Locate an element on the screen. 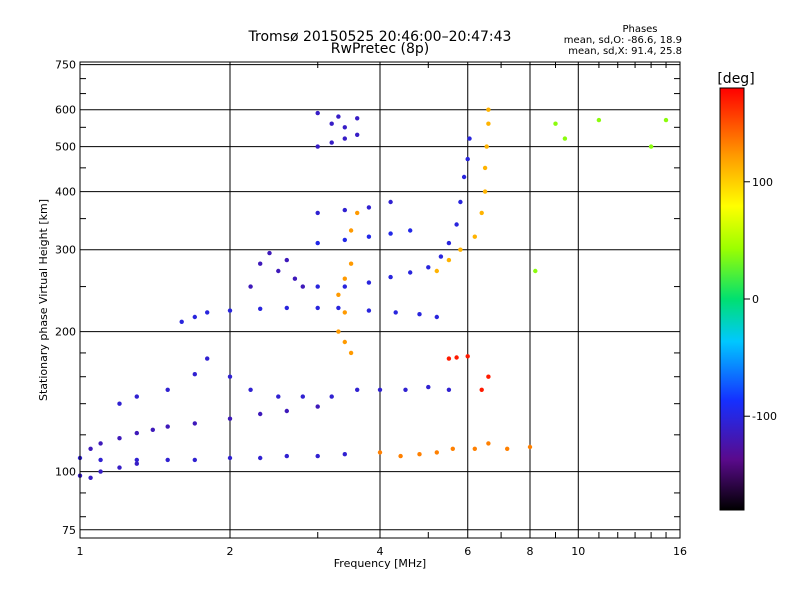 The width and height of the screenshot is (800, 600). x-tick-label: 6 is located at coordinates (467, 551).